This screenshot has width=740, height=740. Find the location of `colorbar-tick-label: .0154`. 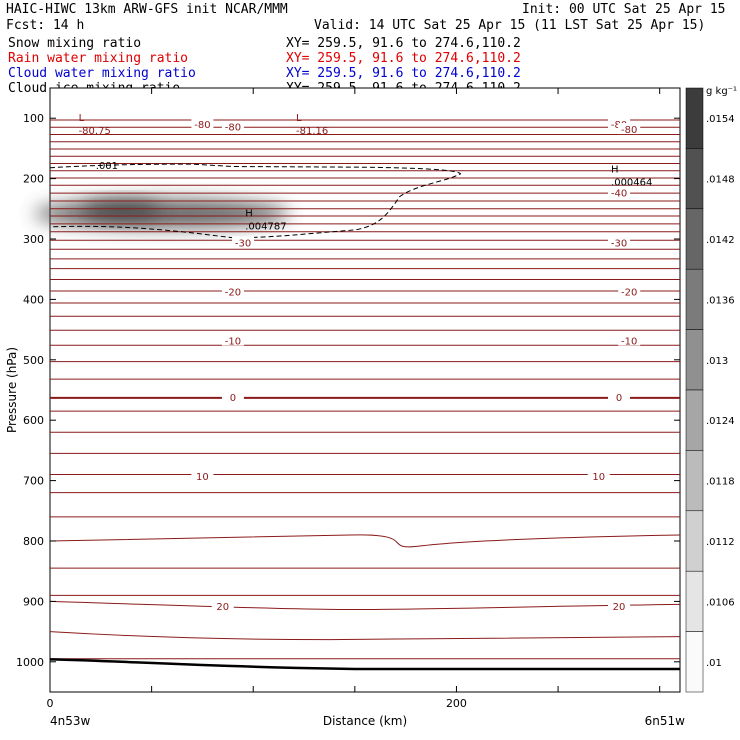

colorbar-tick-label: .0154 is located at coordinates (720, 119).